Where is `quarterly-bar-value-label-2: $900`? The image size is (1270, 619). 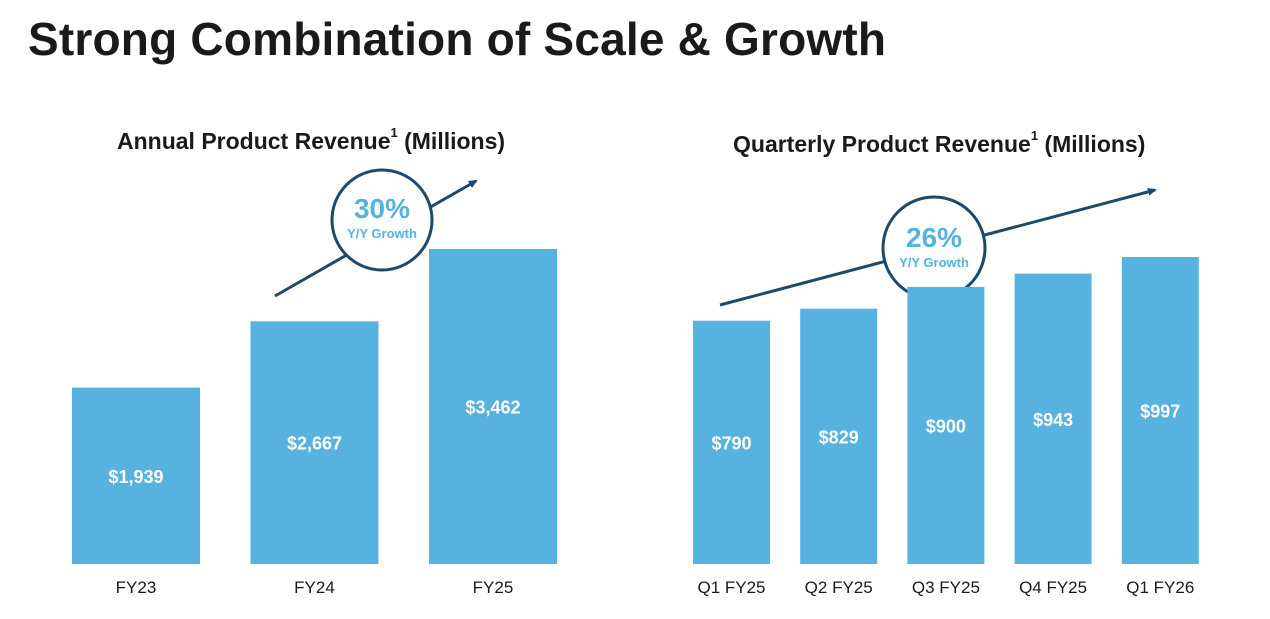
quarterly-bar-value-label-2: $900 is located at coordinates (946, 426).